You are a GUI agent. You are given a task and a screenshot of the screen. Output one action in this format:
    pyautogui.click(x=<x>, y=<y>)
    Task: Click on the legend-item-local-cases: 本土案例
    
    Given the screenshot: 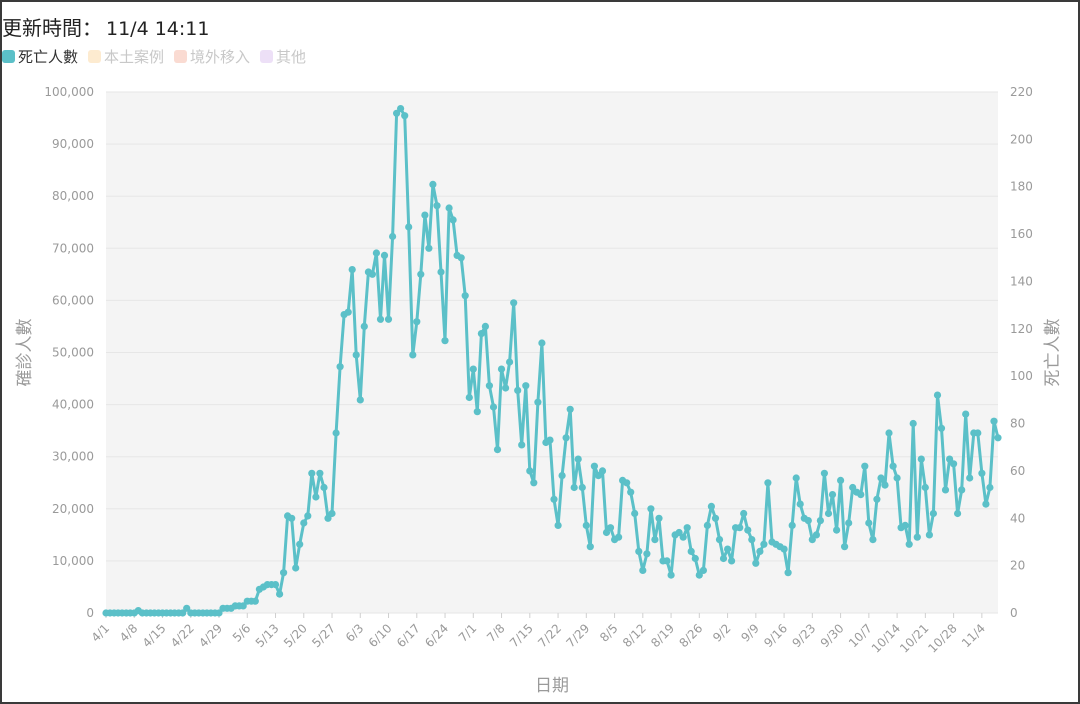 What is the action you would take?
    pyautogui.click(x=126, y=56)
    